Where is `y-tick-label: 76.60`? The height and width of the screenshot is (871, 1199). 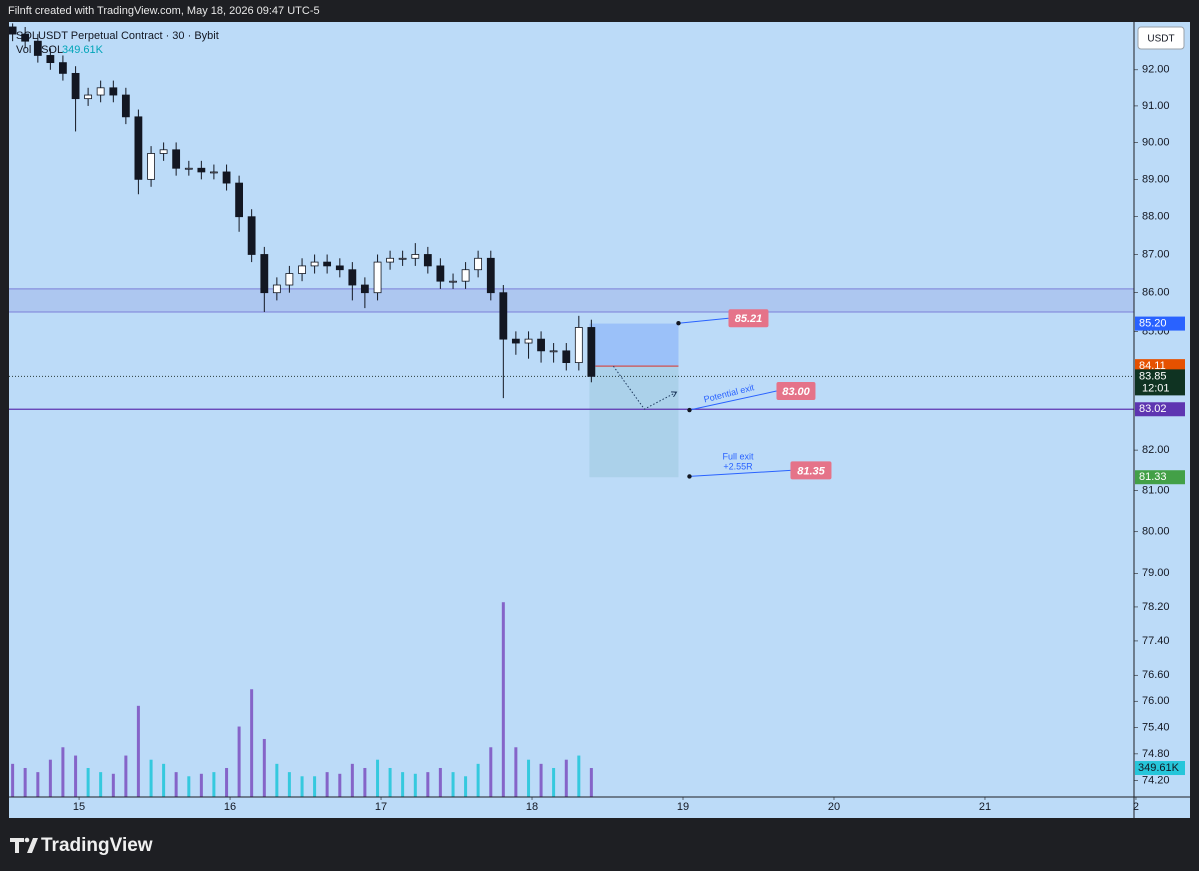 y-tick-label: 76.60 is located at coordinates (1156, 675).